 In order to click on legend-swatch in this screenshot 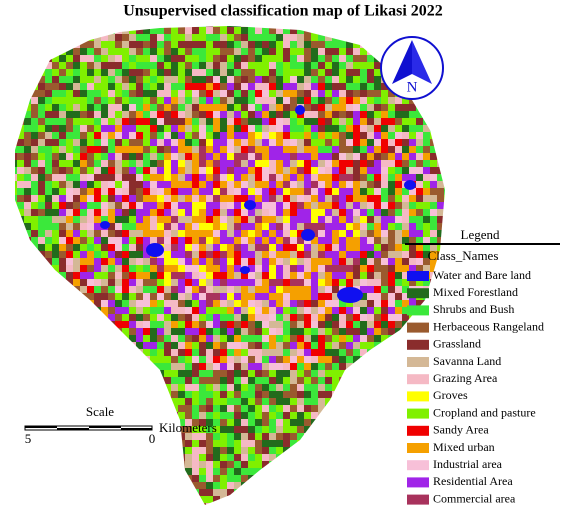, I will do `click(418, 379)`.